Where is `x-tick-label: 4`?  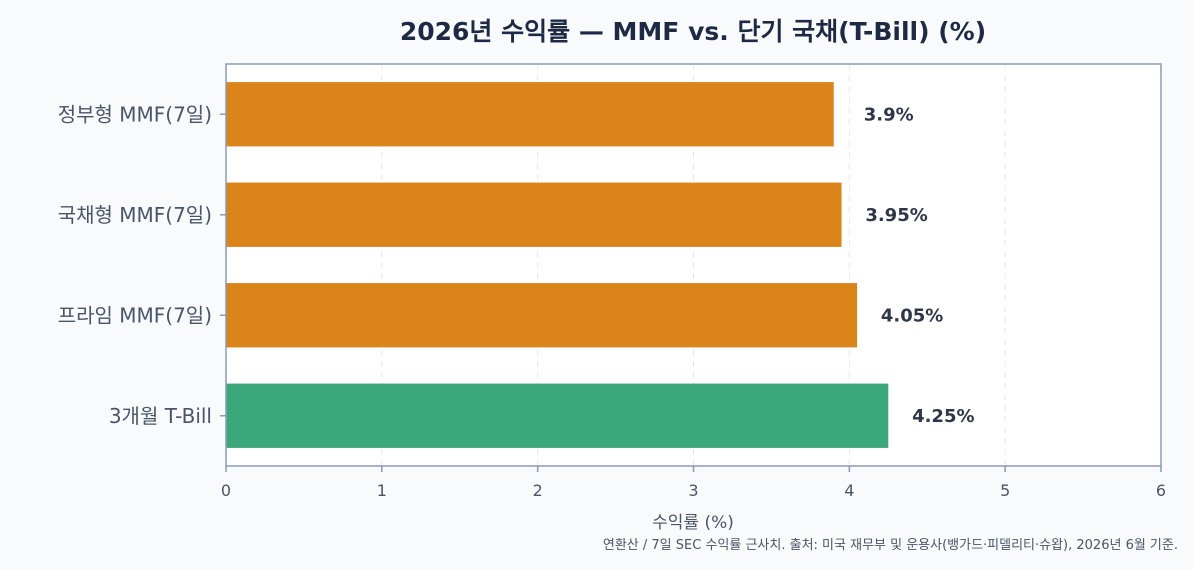 x-tick-label: 4 is located at coordinates (849, 490).